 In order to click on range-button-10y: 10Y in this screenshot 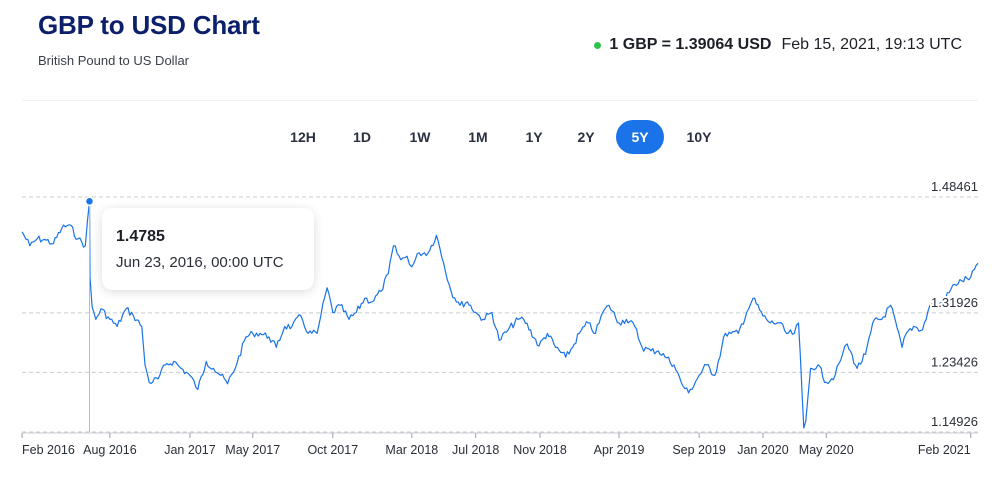, I will do `click(699, 137)`.